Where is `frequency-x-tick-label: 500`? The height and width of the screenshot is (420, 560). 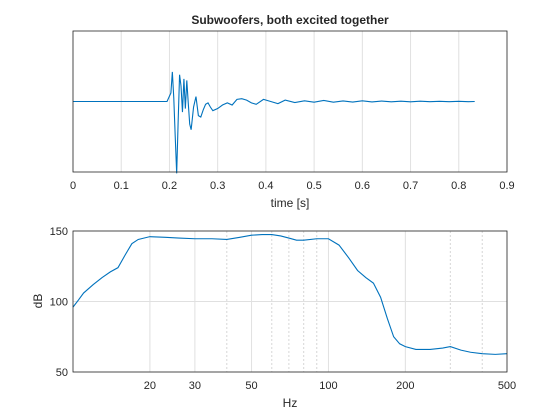 frequency-x-tick-label: 500 is located at coordinates (507, 386).